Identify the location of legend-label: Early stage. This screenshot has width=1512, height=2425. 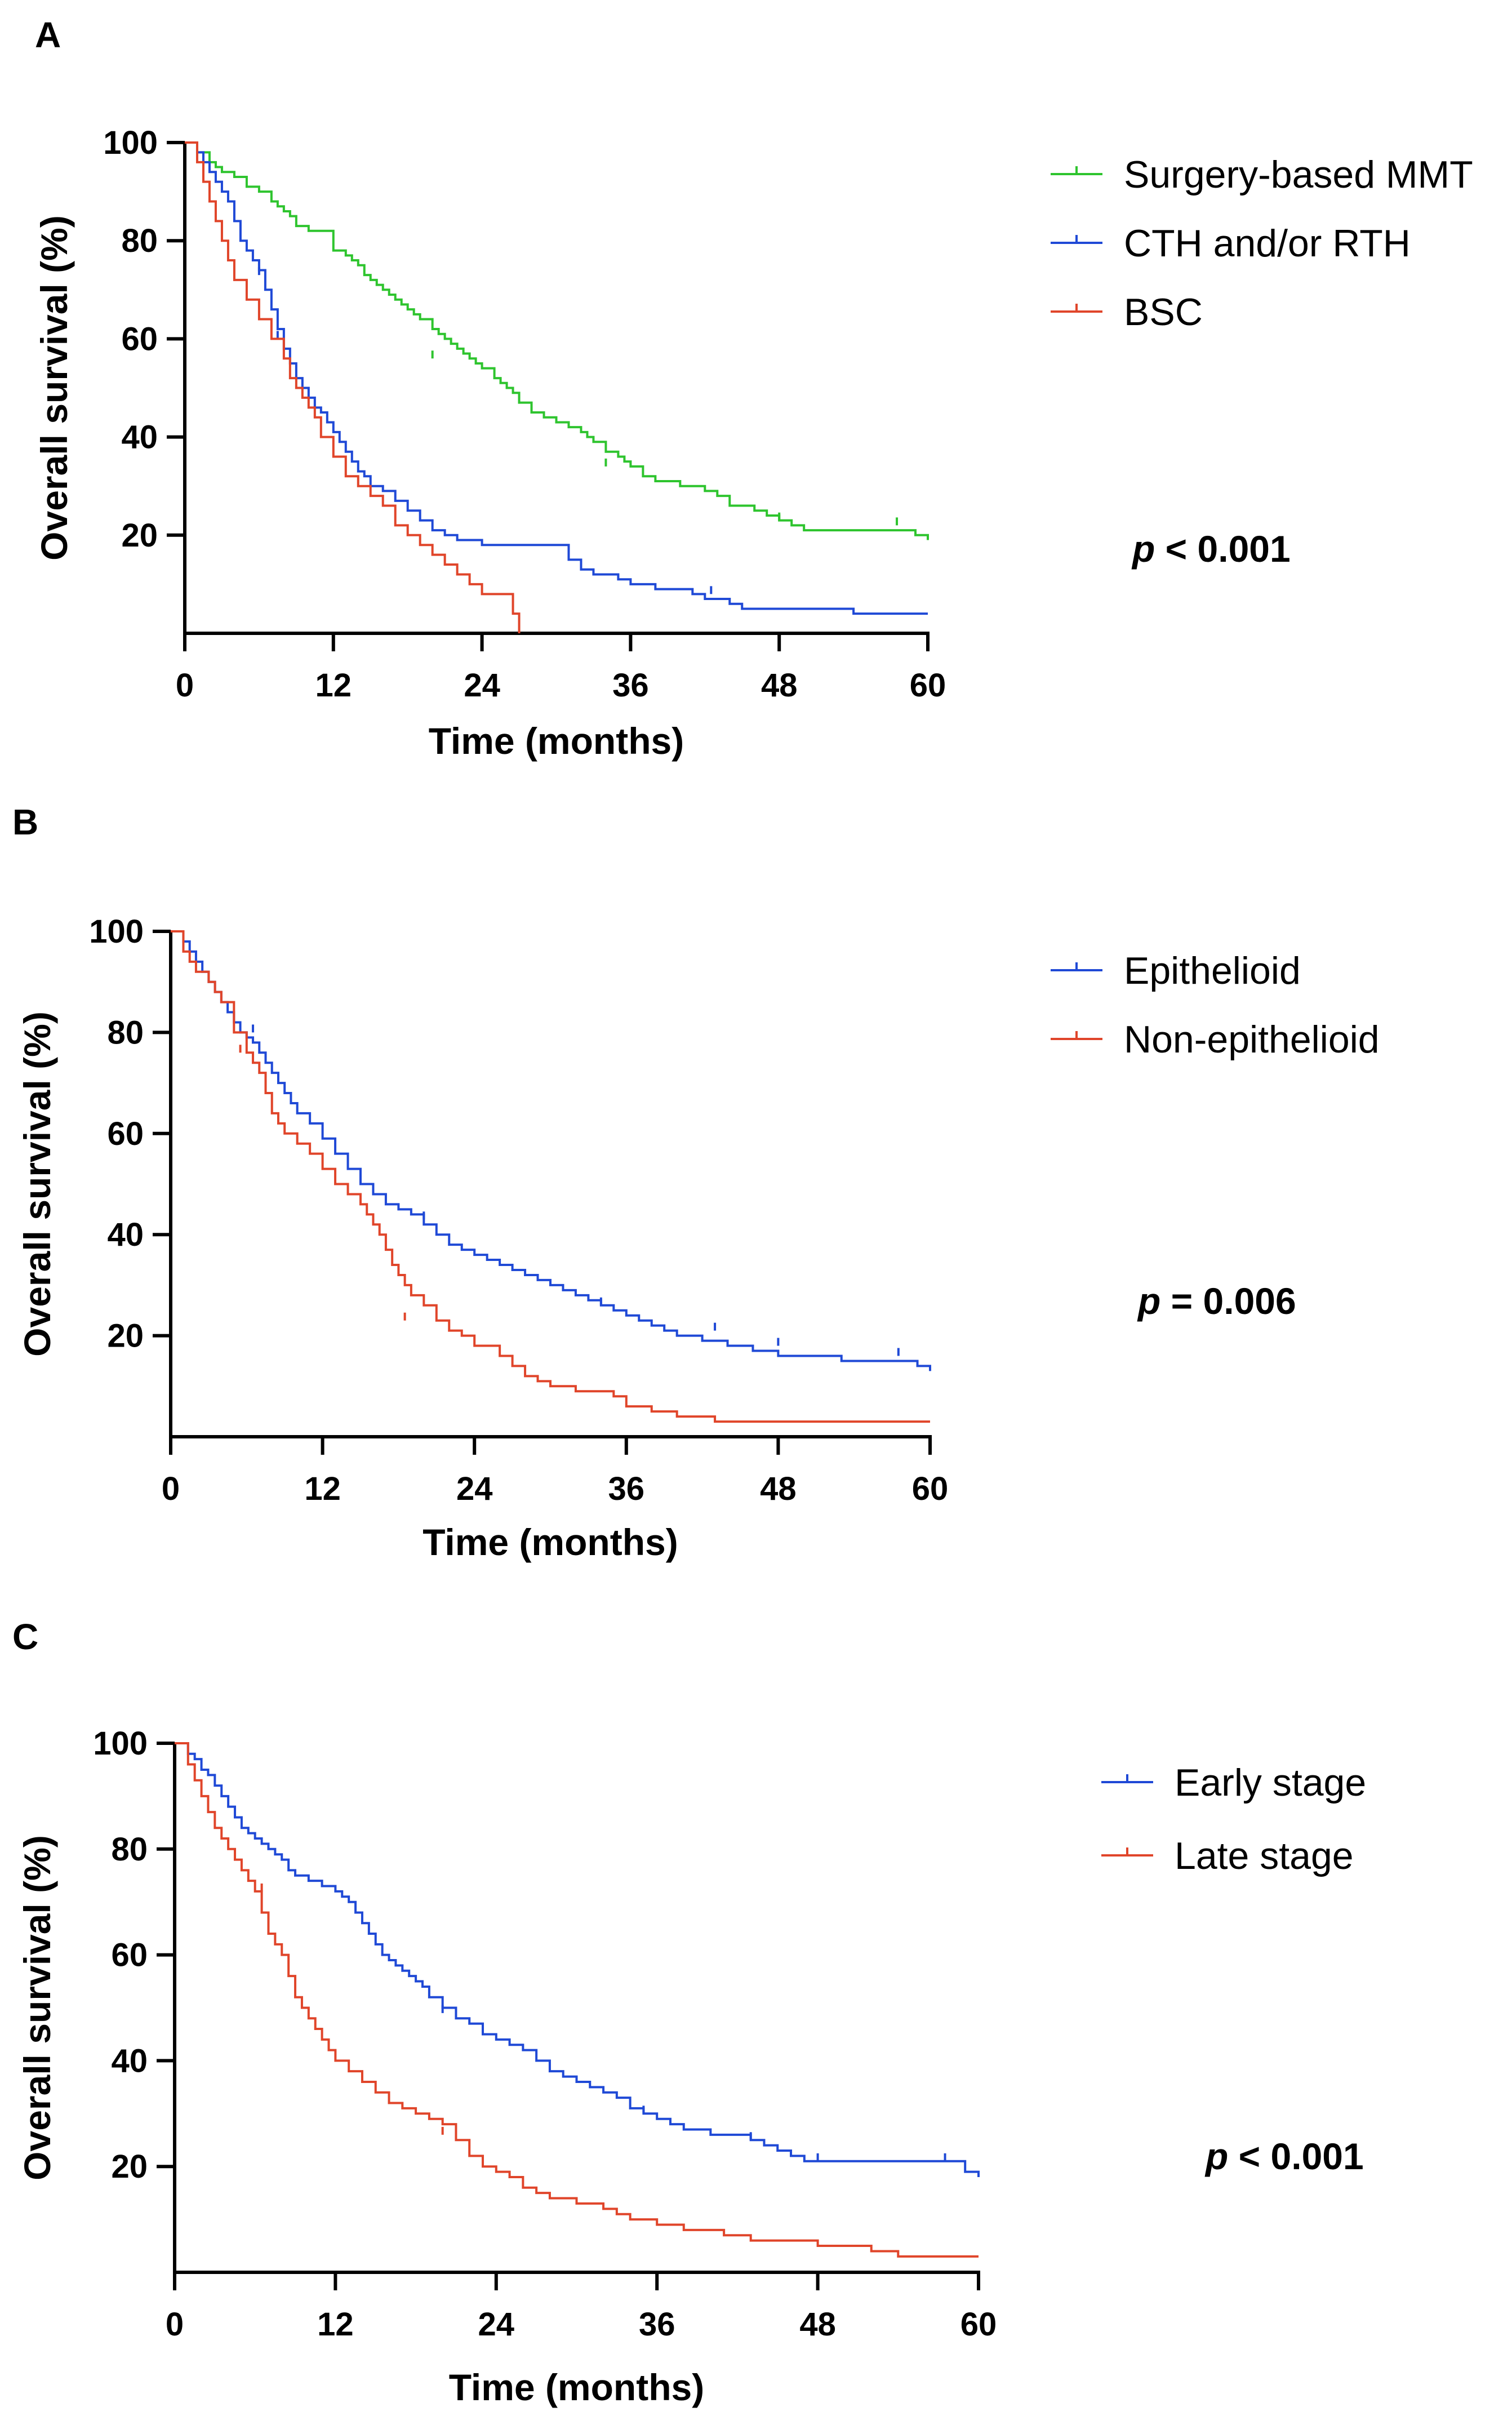
(1270, 1782).